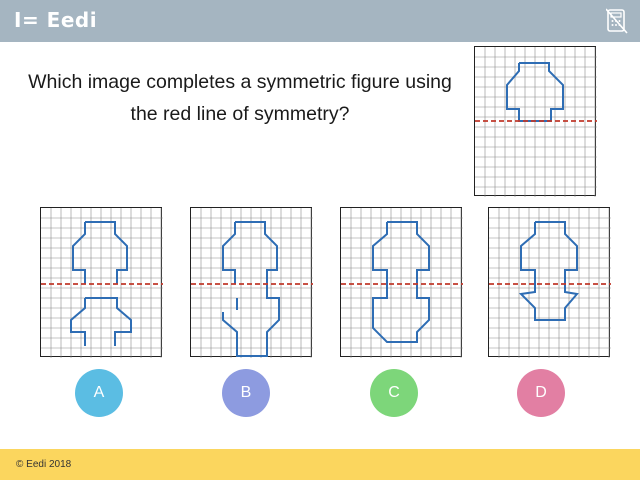 The image size is (640, 480). I want to click on footer-bar: © Eedi 2018, so click(320, 464).